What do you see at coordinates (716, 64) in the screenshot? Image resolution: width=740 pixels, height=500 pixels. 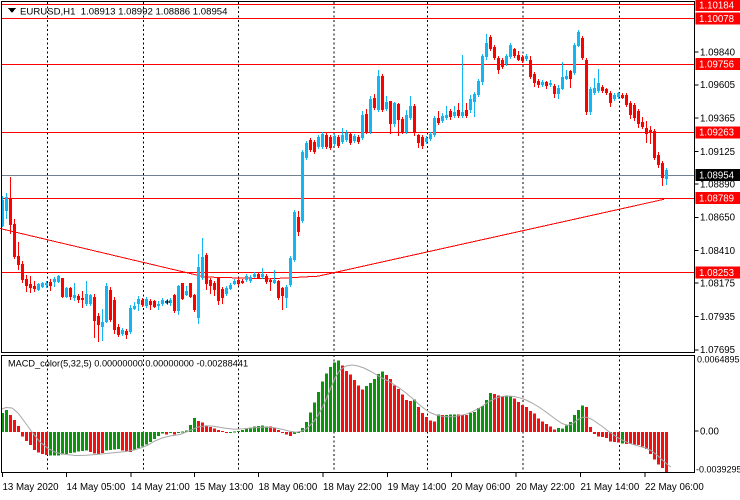 I see `svg-text: 1.09756` at bounding box center [716, 64].